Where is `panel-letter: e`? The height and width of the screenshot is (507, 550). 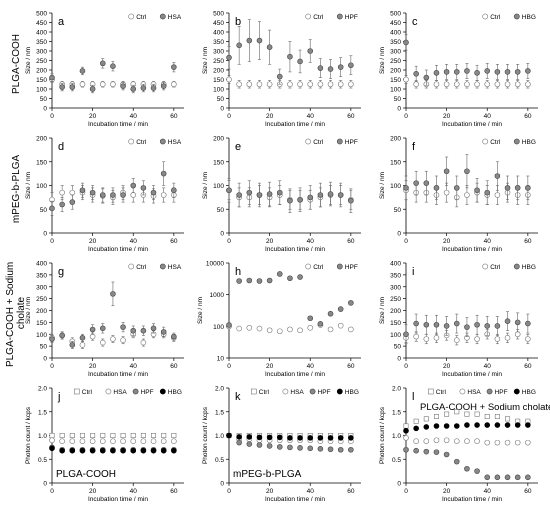 panel-letter: e is located at coordinates (238, 147).